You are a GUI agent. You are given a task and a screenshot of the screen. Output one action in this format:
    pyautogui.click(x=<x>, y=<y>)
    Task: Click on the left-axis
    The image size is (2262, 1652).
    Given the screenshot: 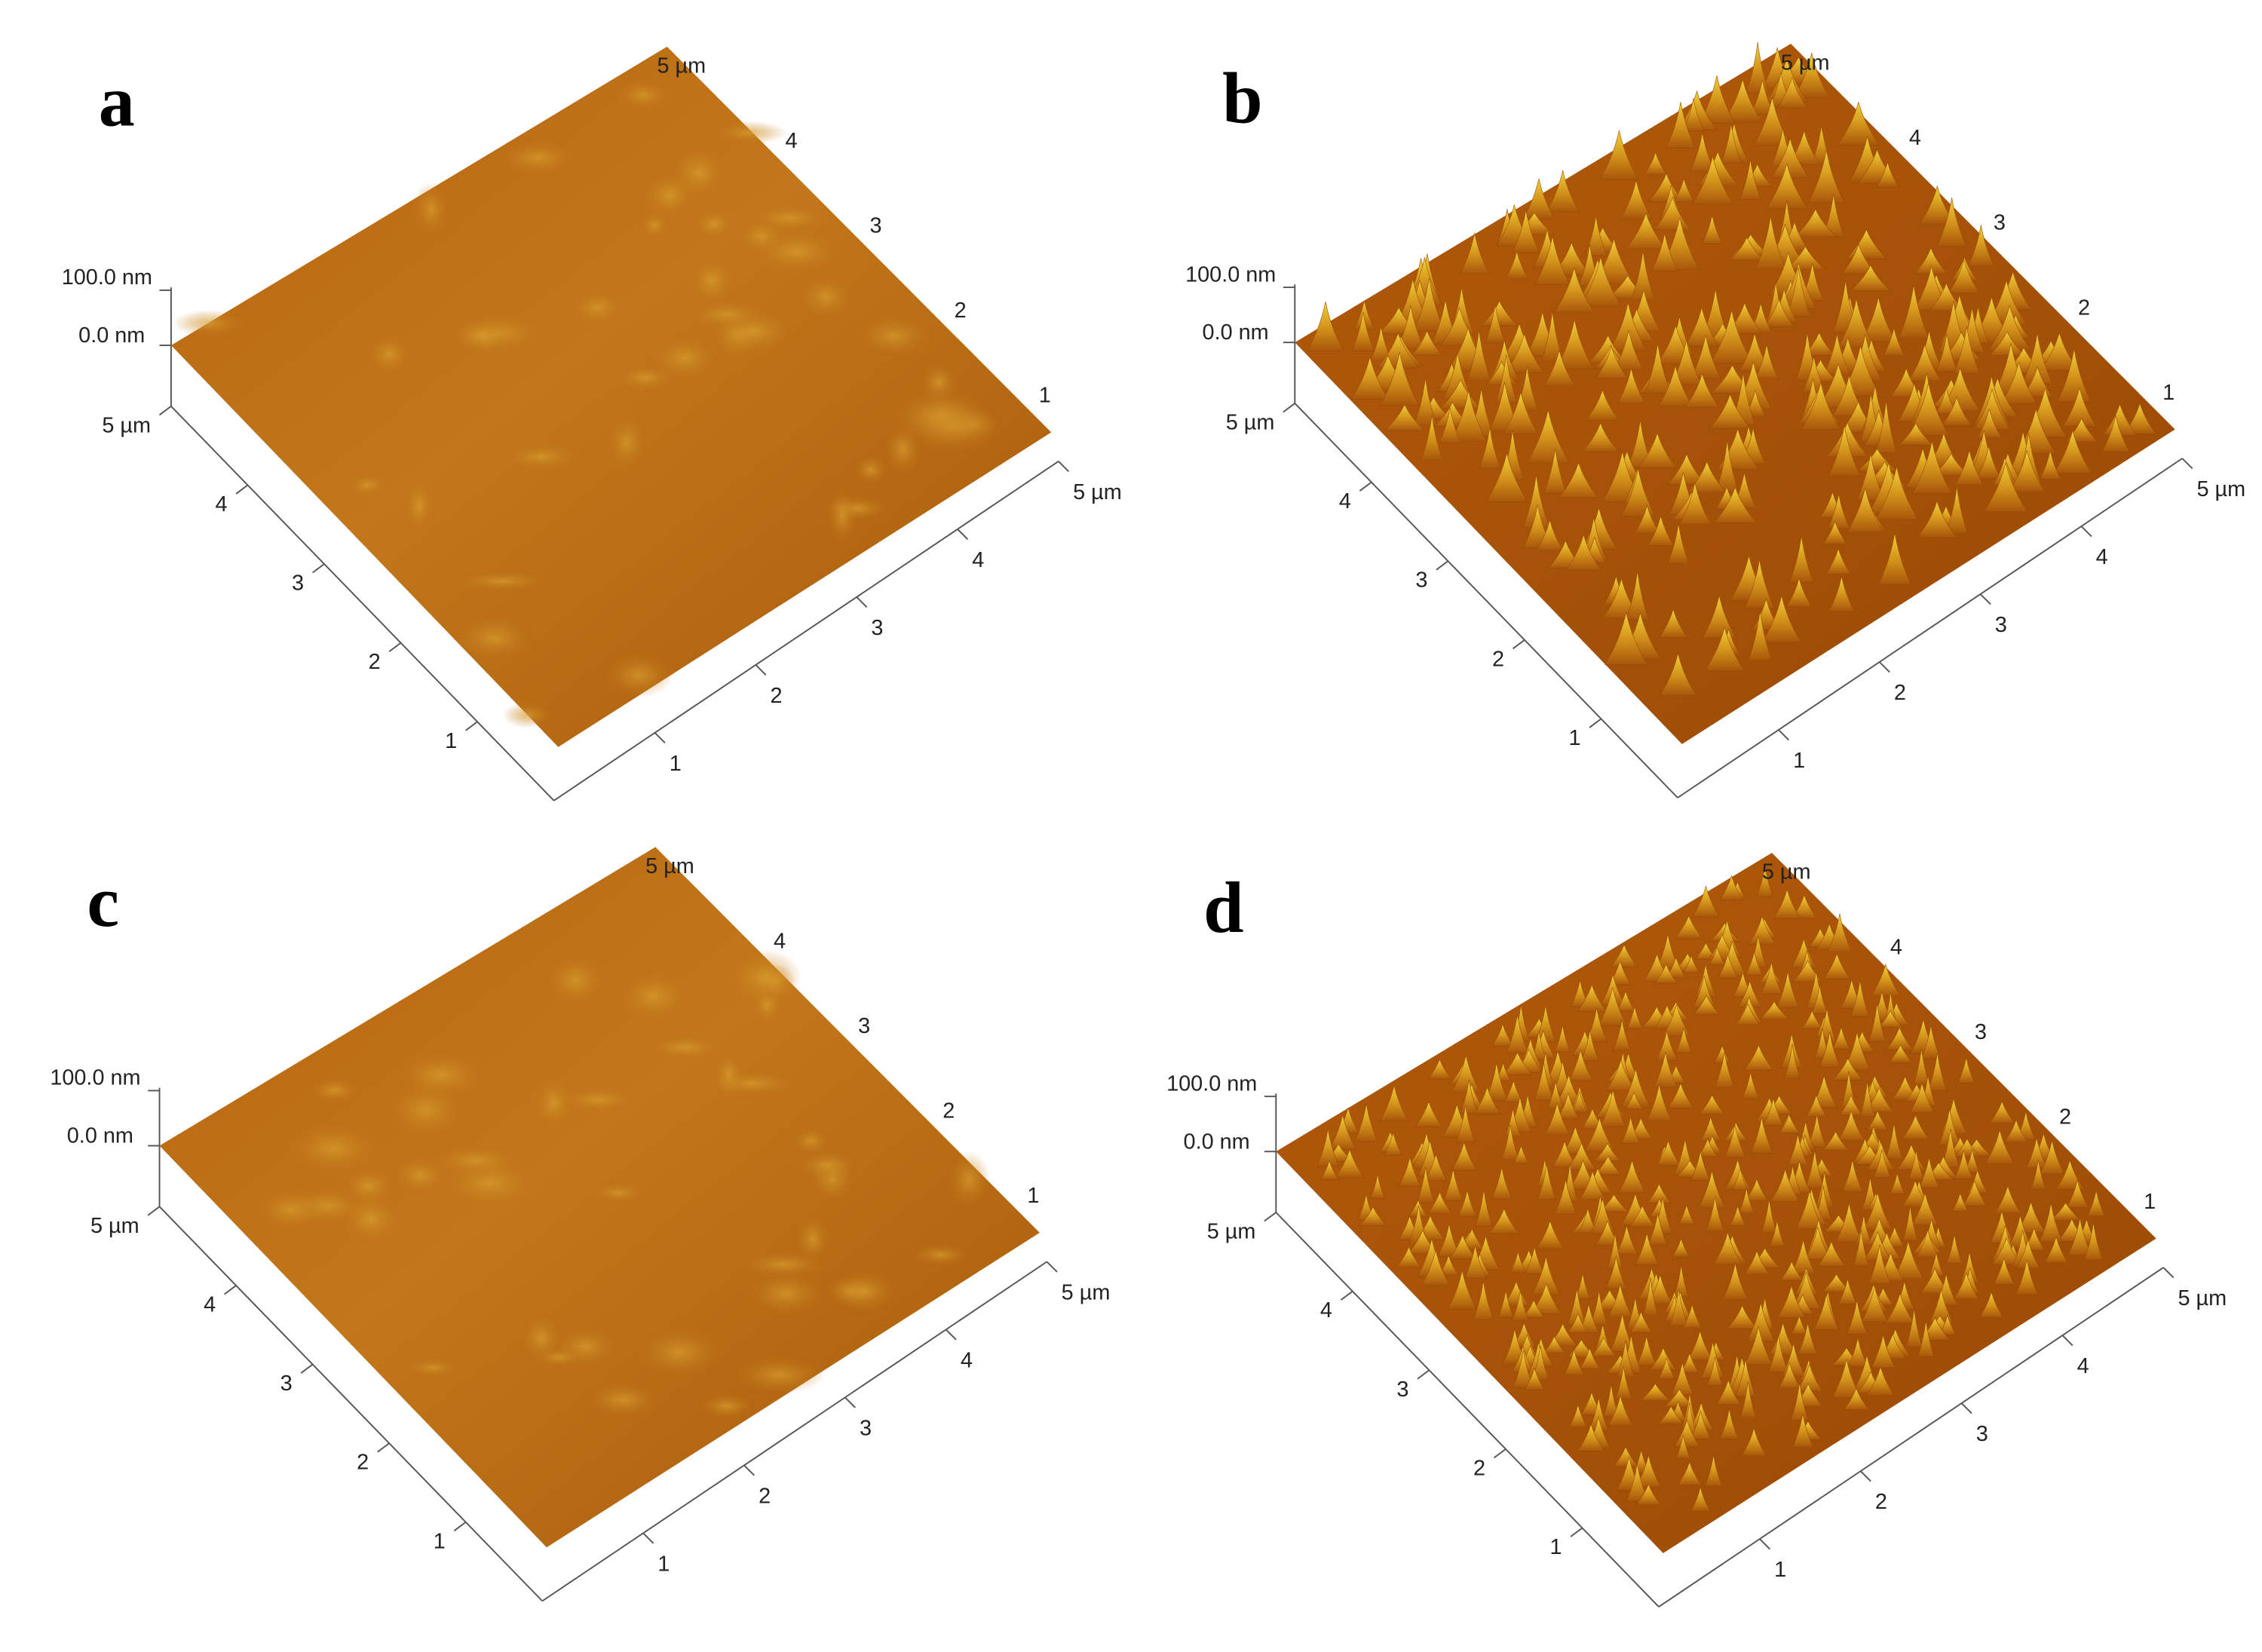 What is the action you would take?
    pyautogui.click(x=350, y=1404)
    